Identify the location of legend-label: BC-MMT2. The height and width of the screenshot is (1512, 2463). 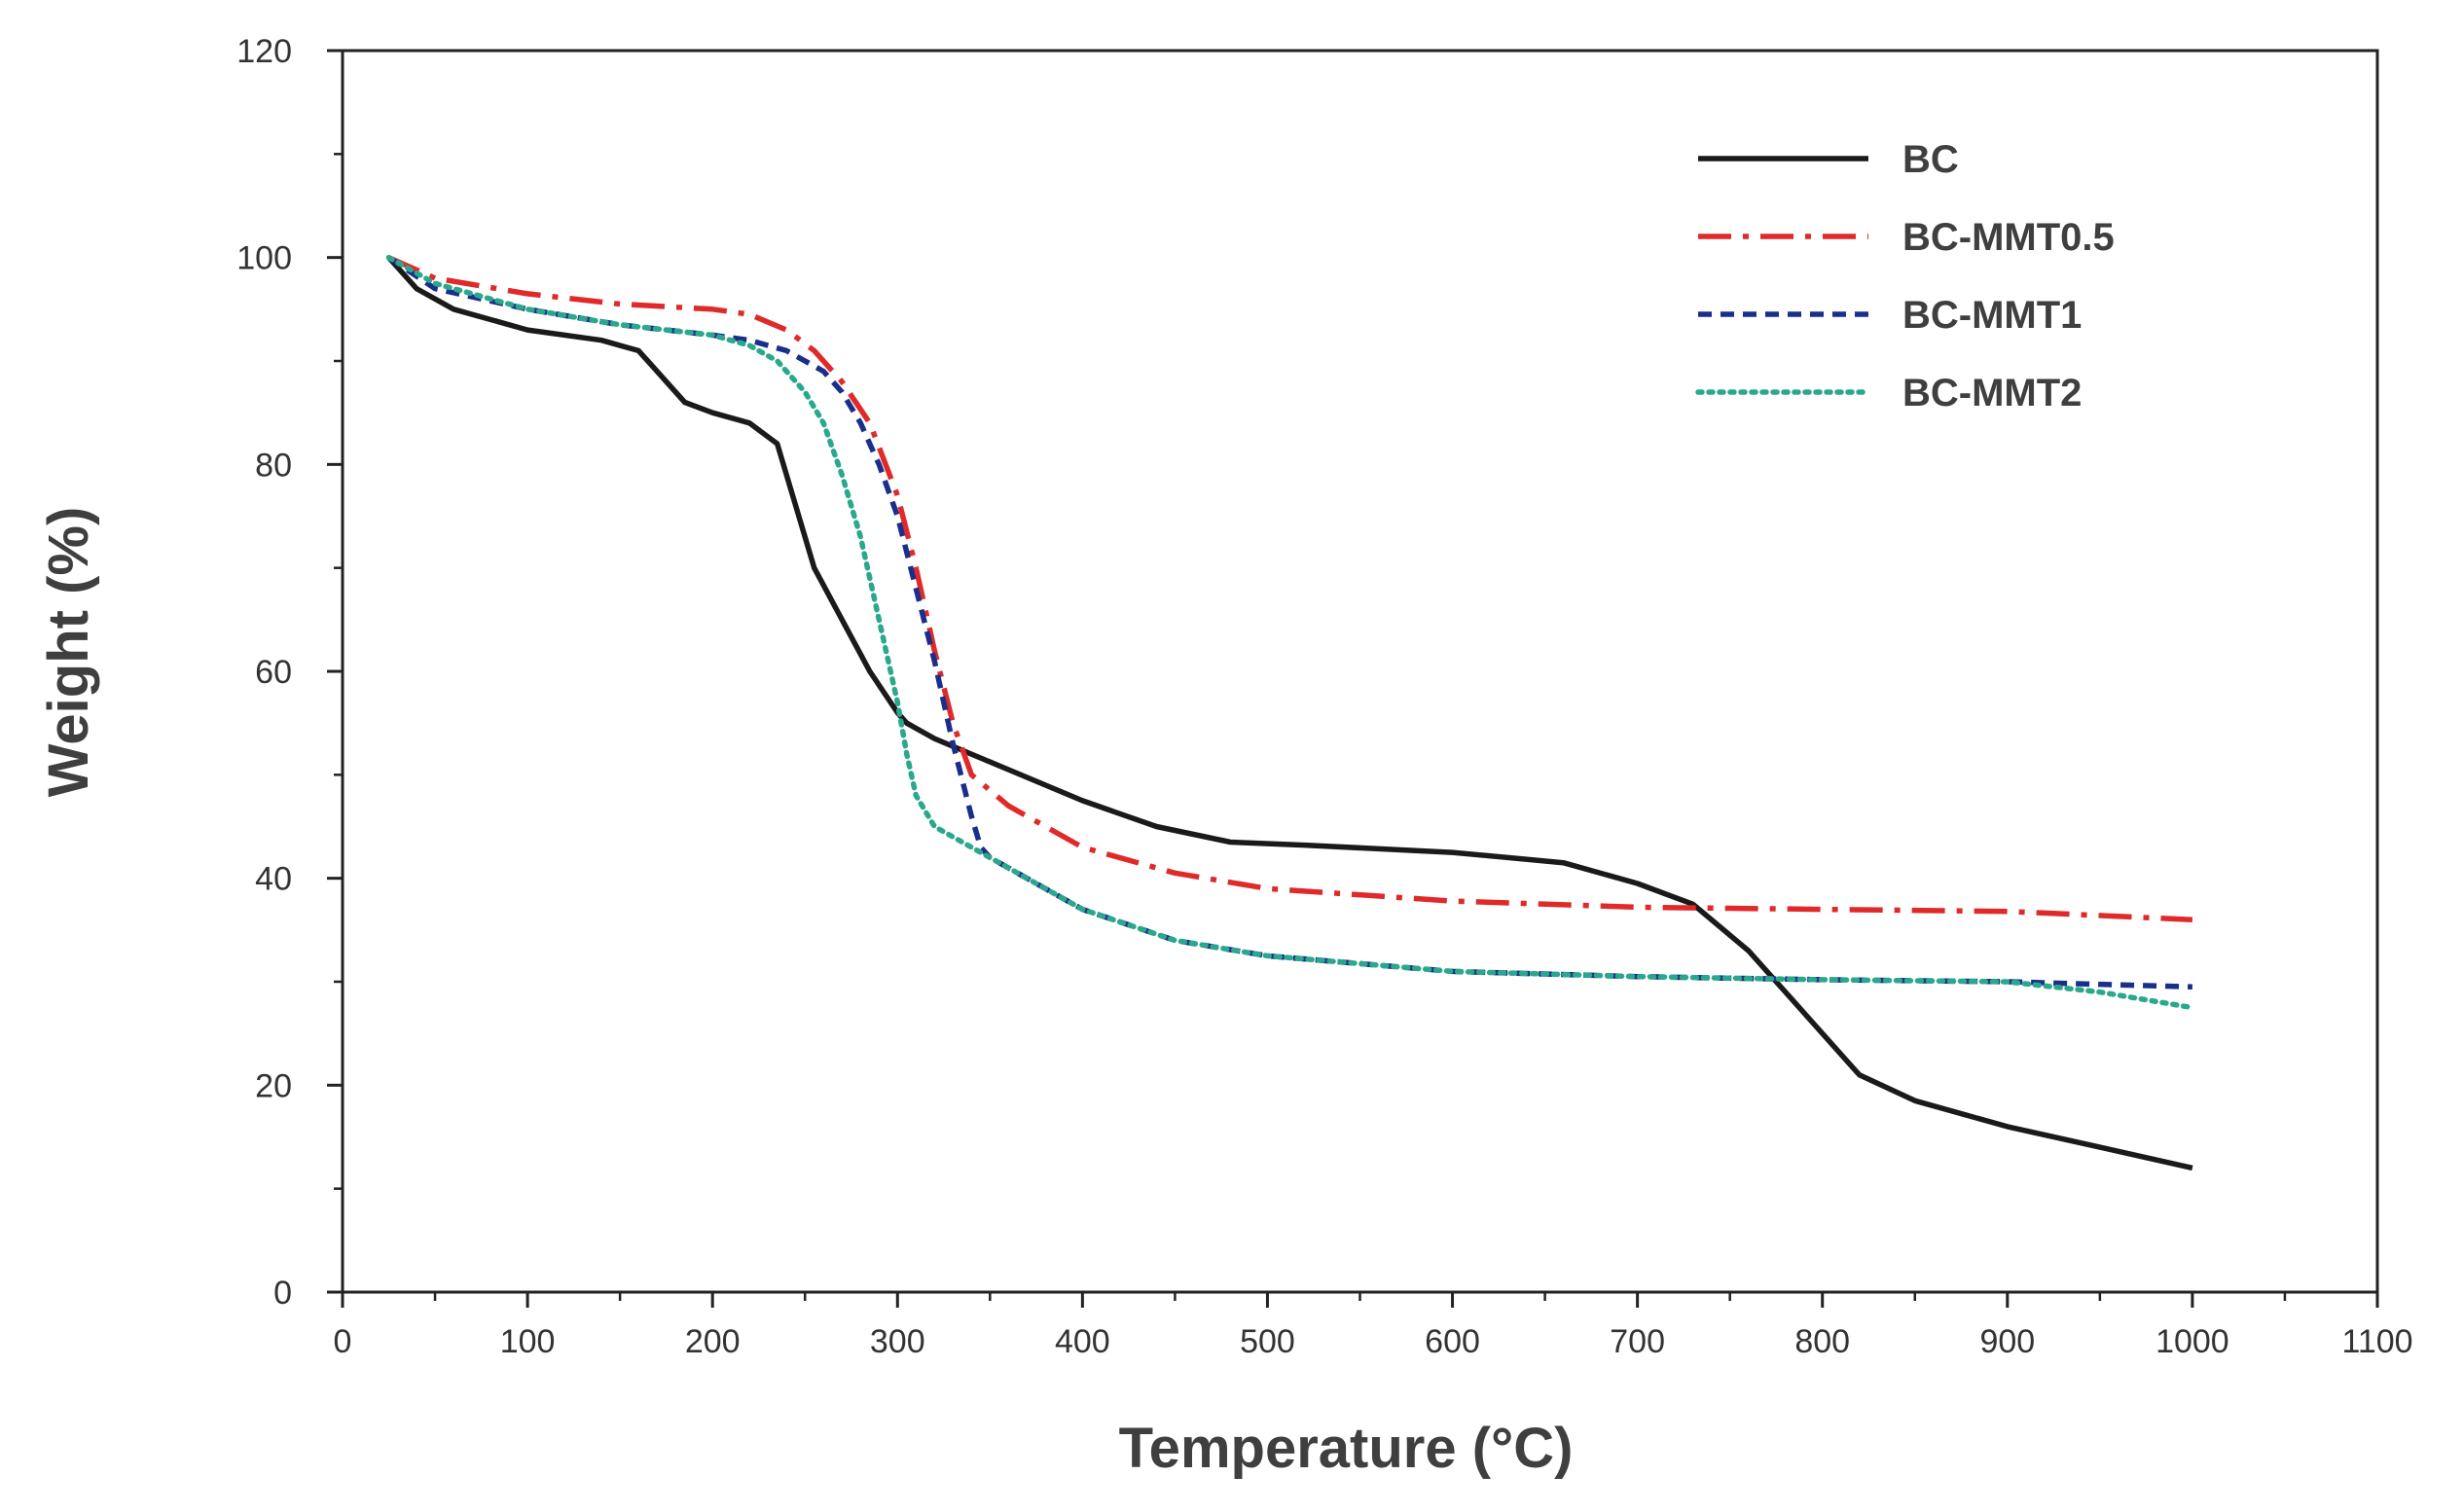
(1992, 393).